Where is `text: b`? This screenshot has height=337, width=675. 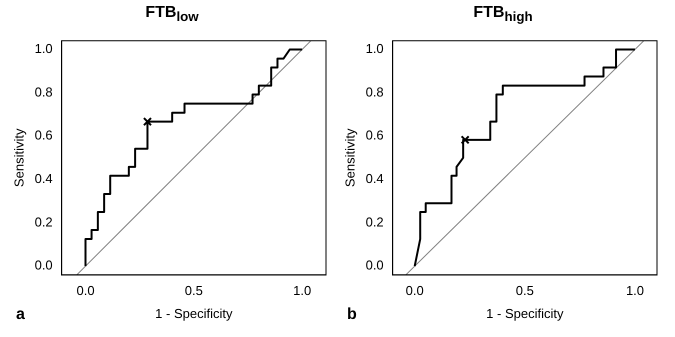 text: b is located at coordinates (352, 315).